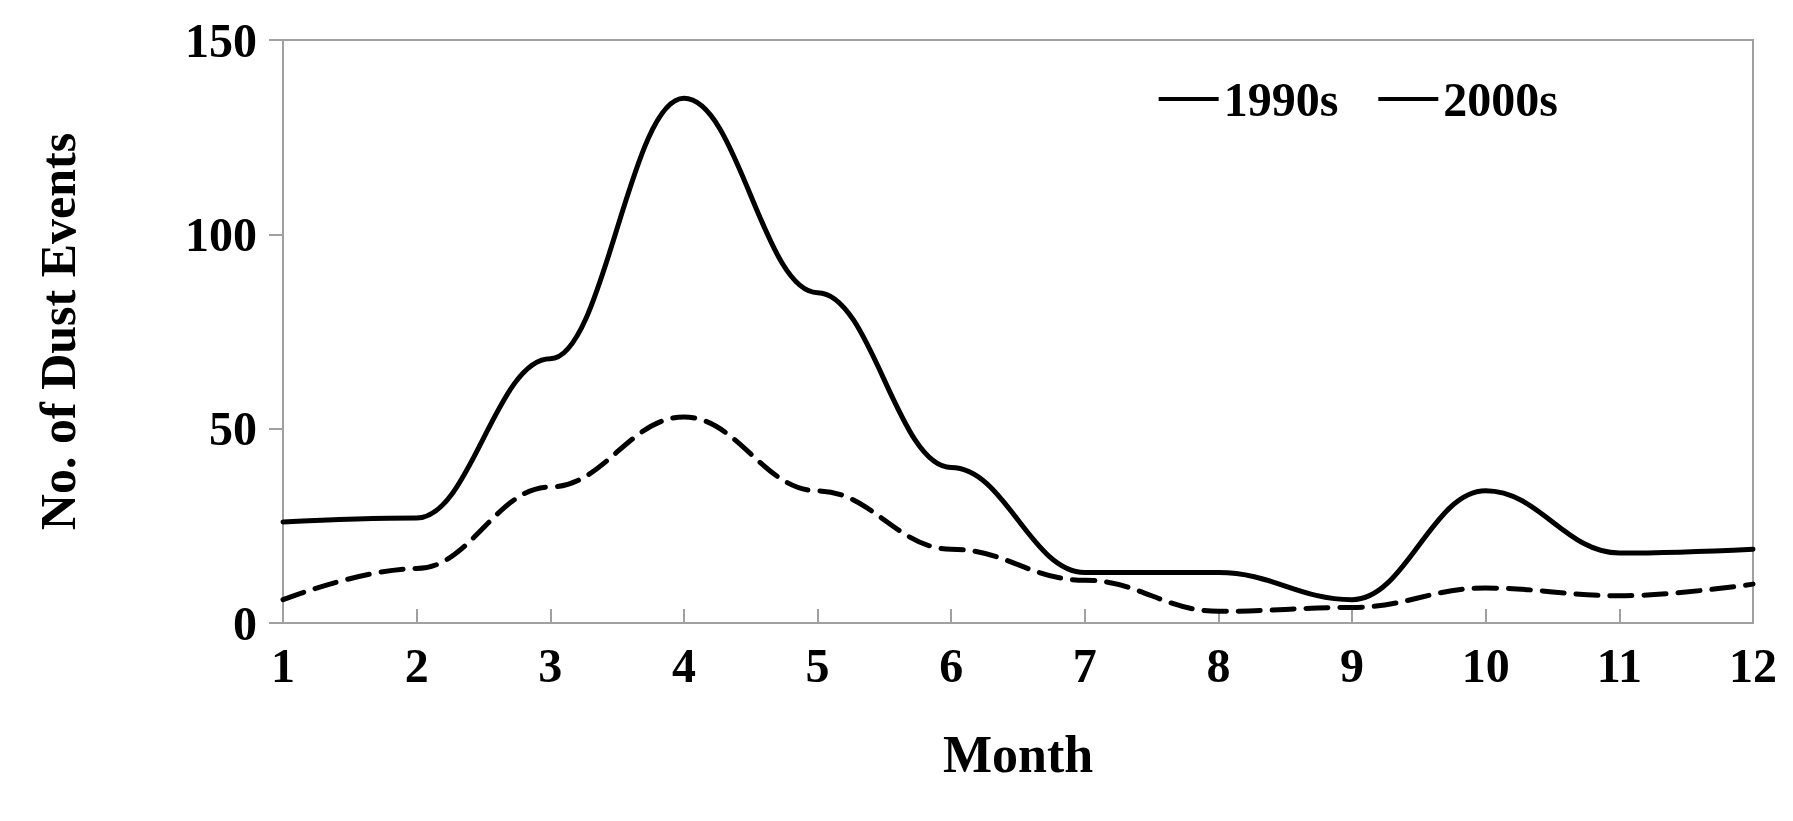 The width and height of the screenshot is (1793, 821). What do you see at coordinates (221, 40) in the screenshot?
I see `y-tick-label: 150` at bounding box center [221, 40].